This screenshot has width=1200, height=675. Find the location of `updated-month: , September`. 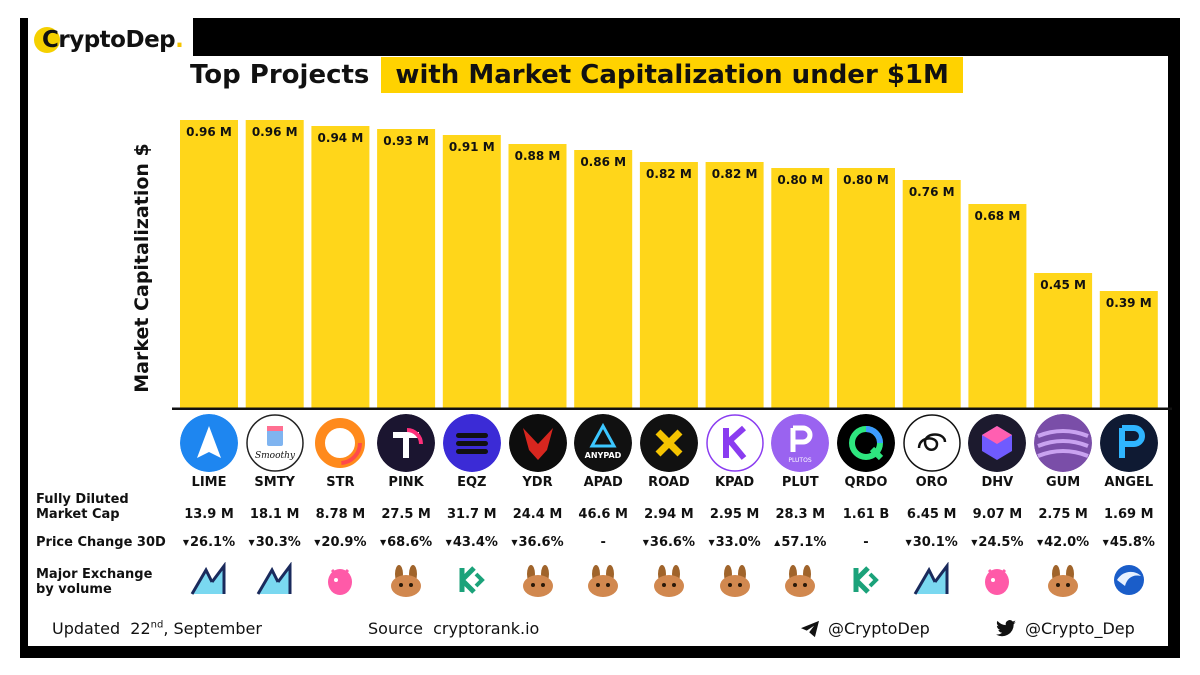

updated-month: , September is located at coordinates (212, 628).